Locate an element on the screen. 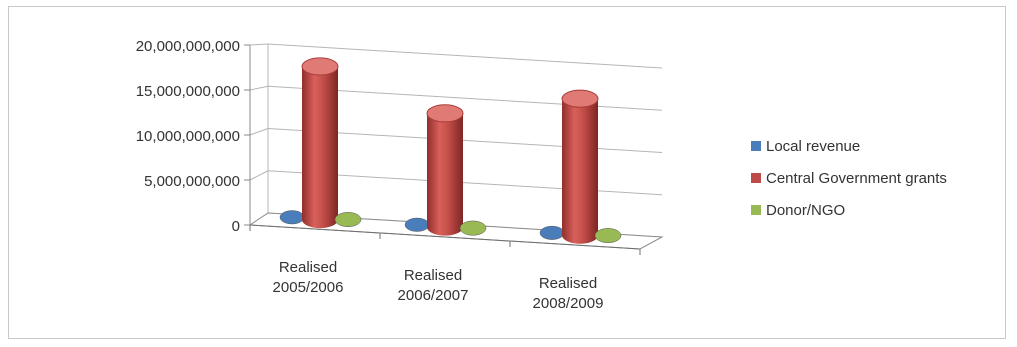 This screenshot has width=1017, height=347. legend-label: Central Government grants is located at coordinates (856, 178).